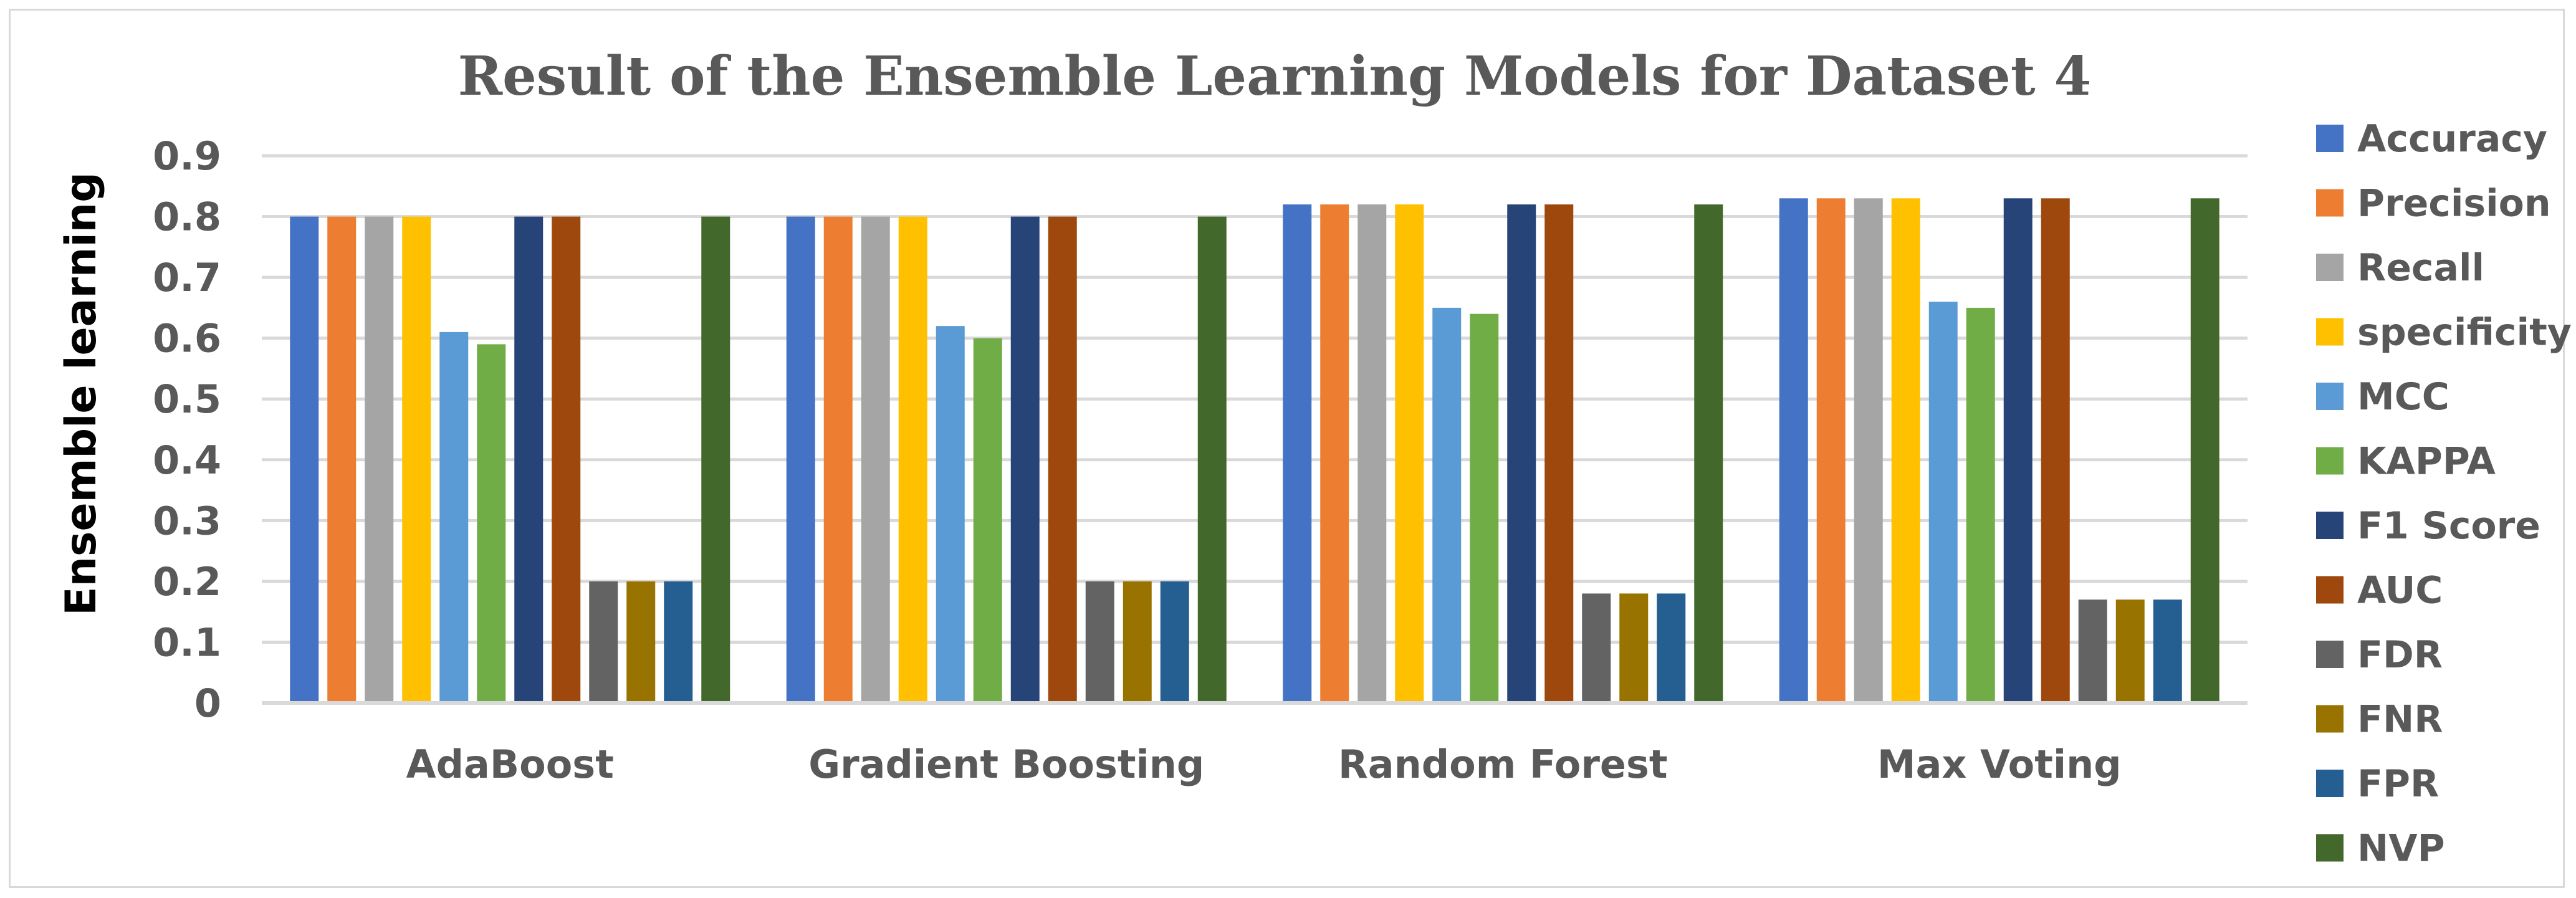 The width and height of the screenshot is (2576, 898). What do you see at coordinates (2426, 462) in the screenshot?
I see `legend-label: KAPPA` at bounding box center [2426, 462].